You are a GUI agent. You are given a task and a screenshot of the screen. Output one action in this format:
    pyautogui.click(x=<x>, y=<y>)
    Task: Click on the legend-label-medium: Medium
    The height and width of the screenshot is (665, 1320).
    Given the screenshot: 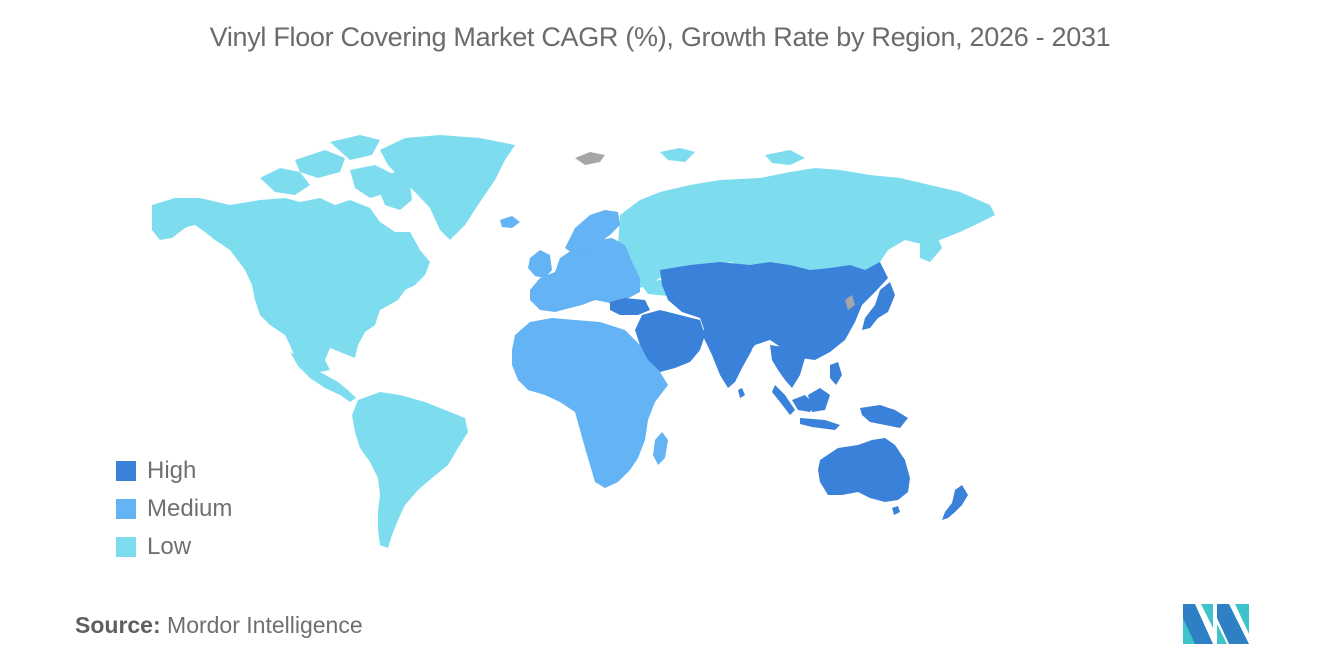 What is the action you would take?
    pyautogui.click(x=190, y=508)
    